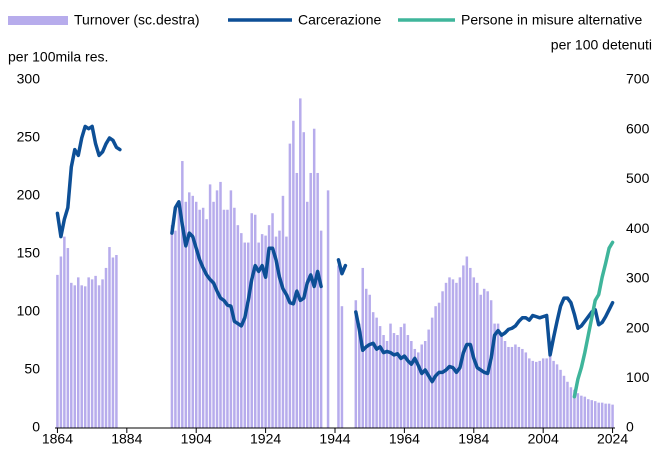  What do you see at coordinates (32, 369) in the screenshot?
I see `y-tick-label: 50` at bounding box center [32, 369].